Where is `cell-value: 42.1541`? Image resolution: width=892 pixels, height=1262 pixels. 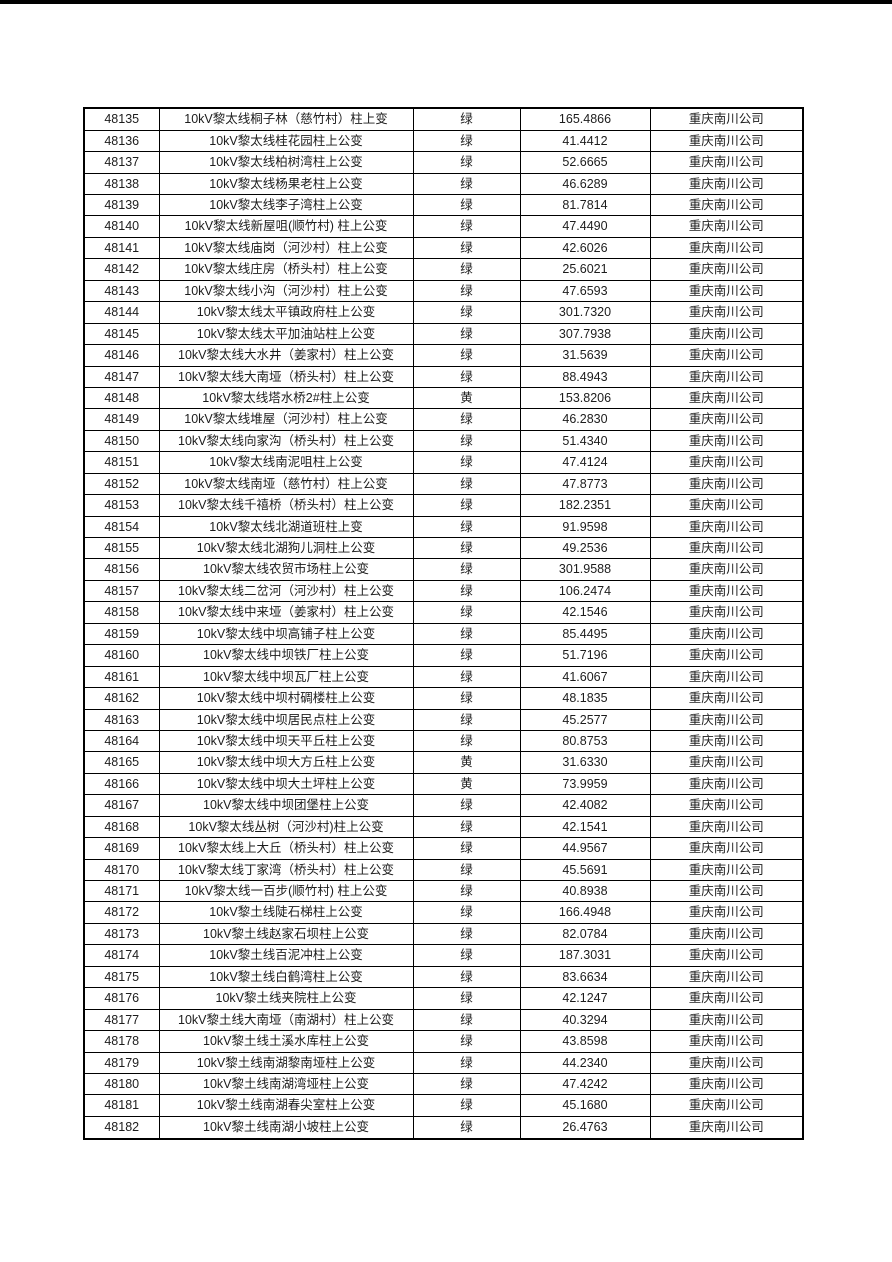 cell-value: 42.1541 is located at coordinates (585, 827).